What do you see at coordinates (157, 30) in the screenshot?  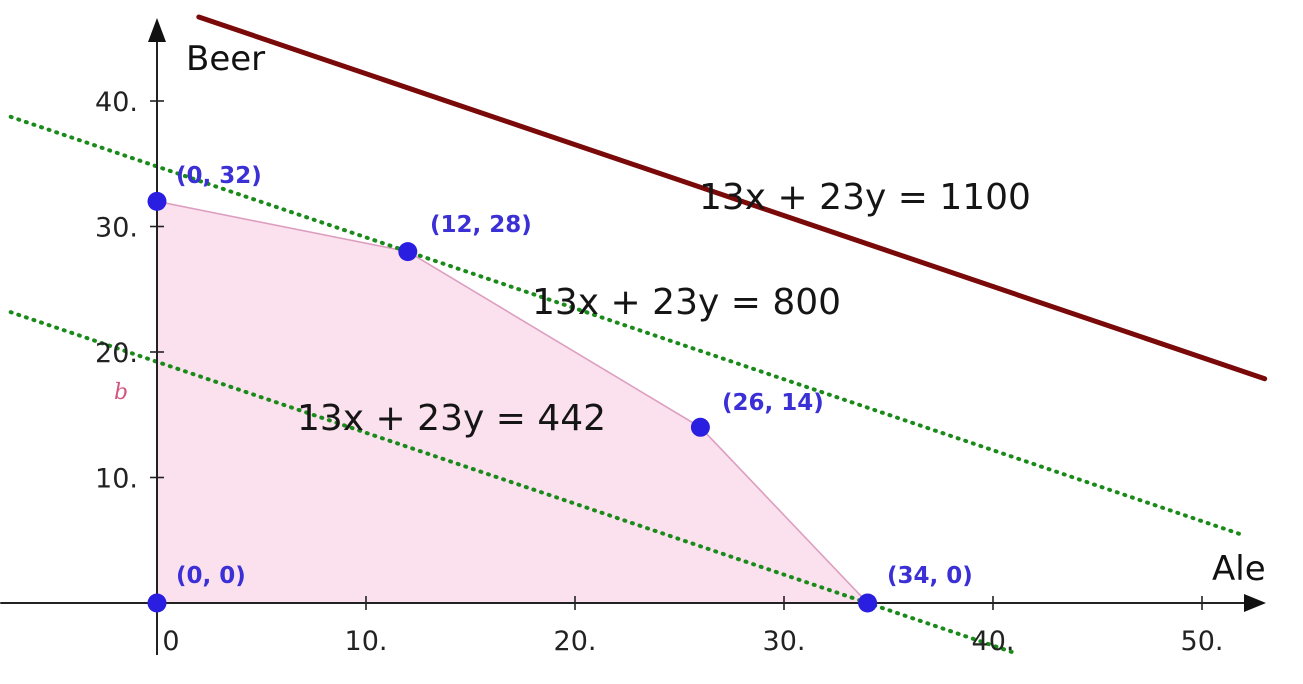 I see `y-axis-arrow` at bounding box center [157, 30].